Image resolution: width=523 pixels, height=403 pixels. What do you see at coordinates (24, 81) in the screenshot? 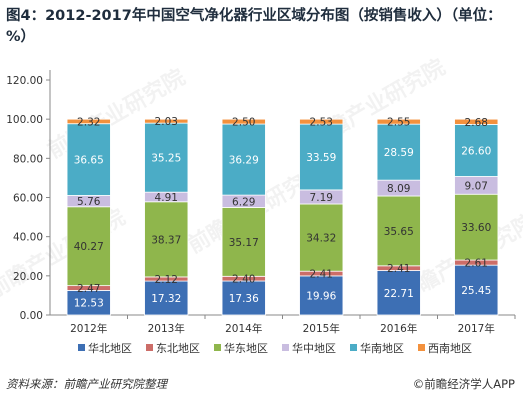
I see `y-tick-label-6: 120.00` at bounding box center [24, 81].